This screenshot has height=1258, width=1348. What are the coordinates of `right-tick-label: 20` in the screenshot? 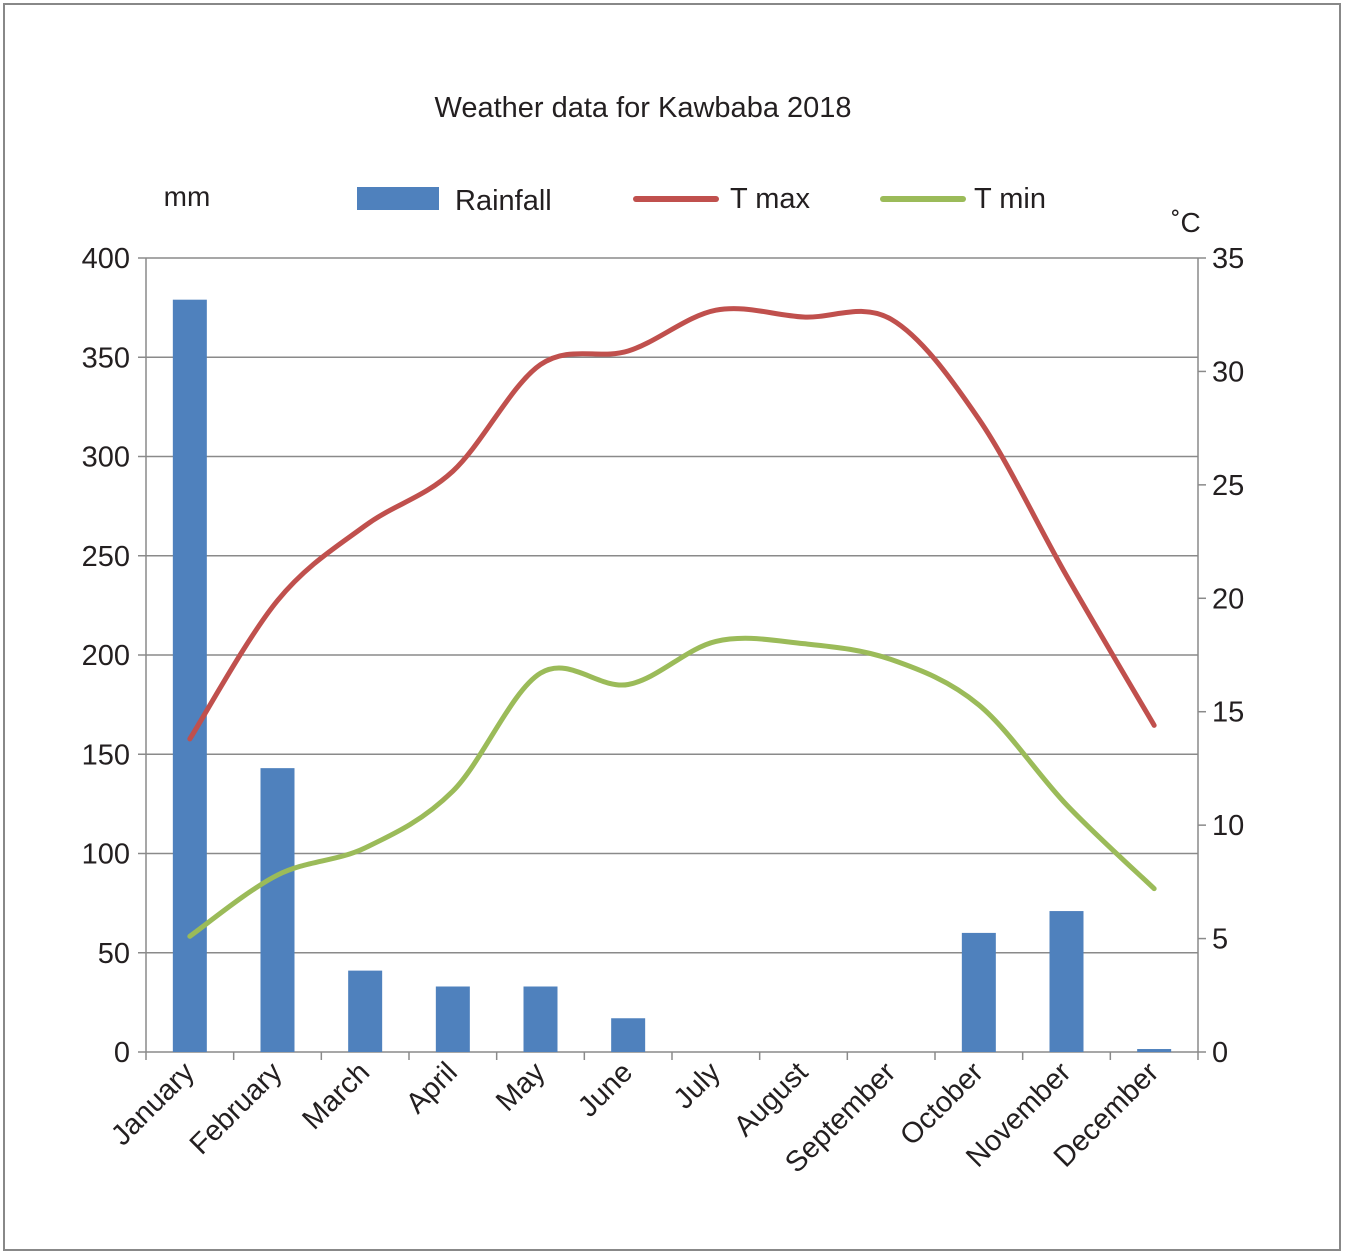 It's located at (1228, 599).